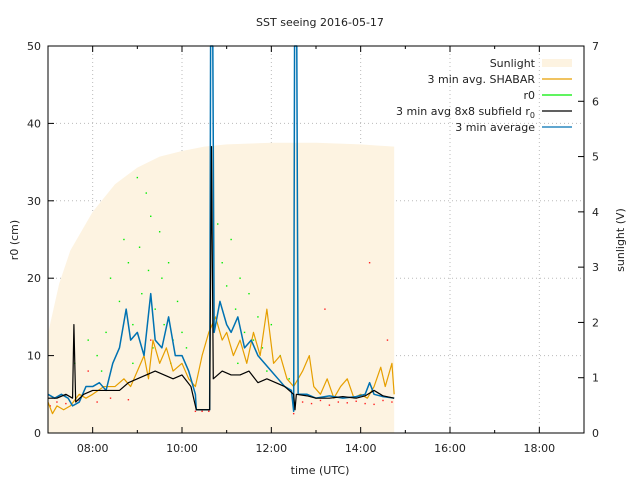 Image resolution: width=640 pixels, height=480 pixels. What do you see at coordinates (595, 212) in the screenshot?
I see `y2-tick-label: 4` at bounding box center [595, 212].